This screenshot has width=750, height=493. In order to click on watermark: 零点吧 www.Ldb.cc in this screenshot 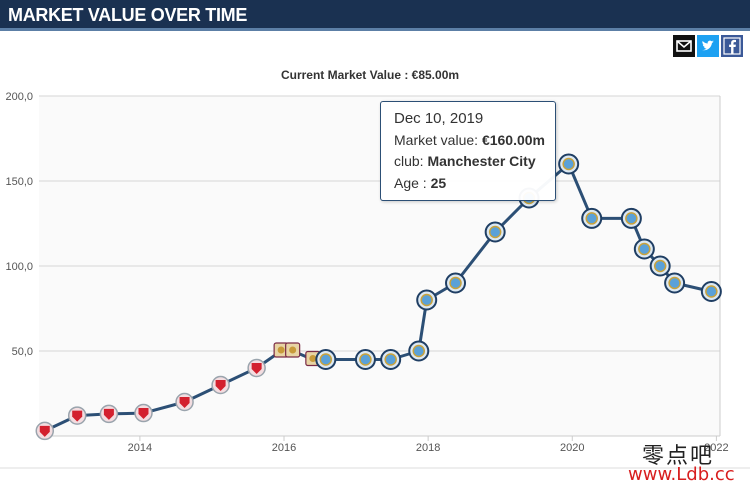, I will do `click(688, 462)`.